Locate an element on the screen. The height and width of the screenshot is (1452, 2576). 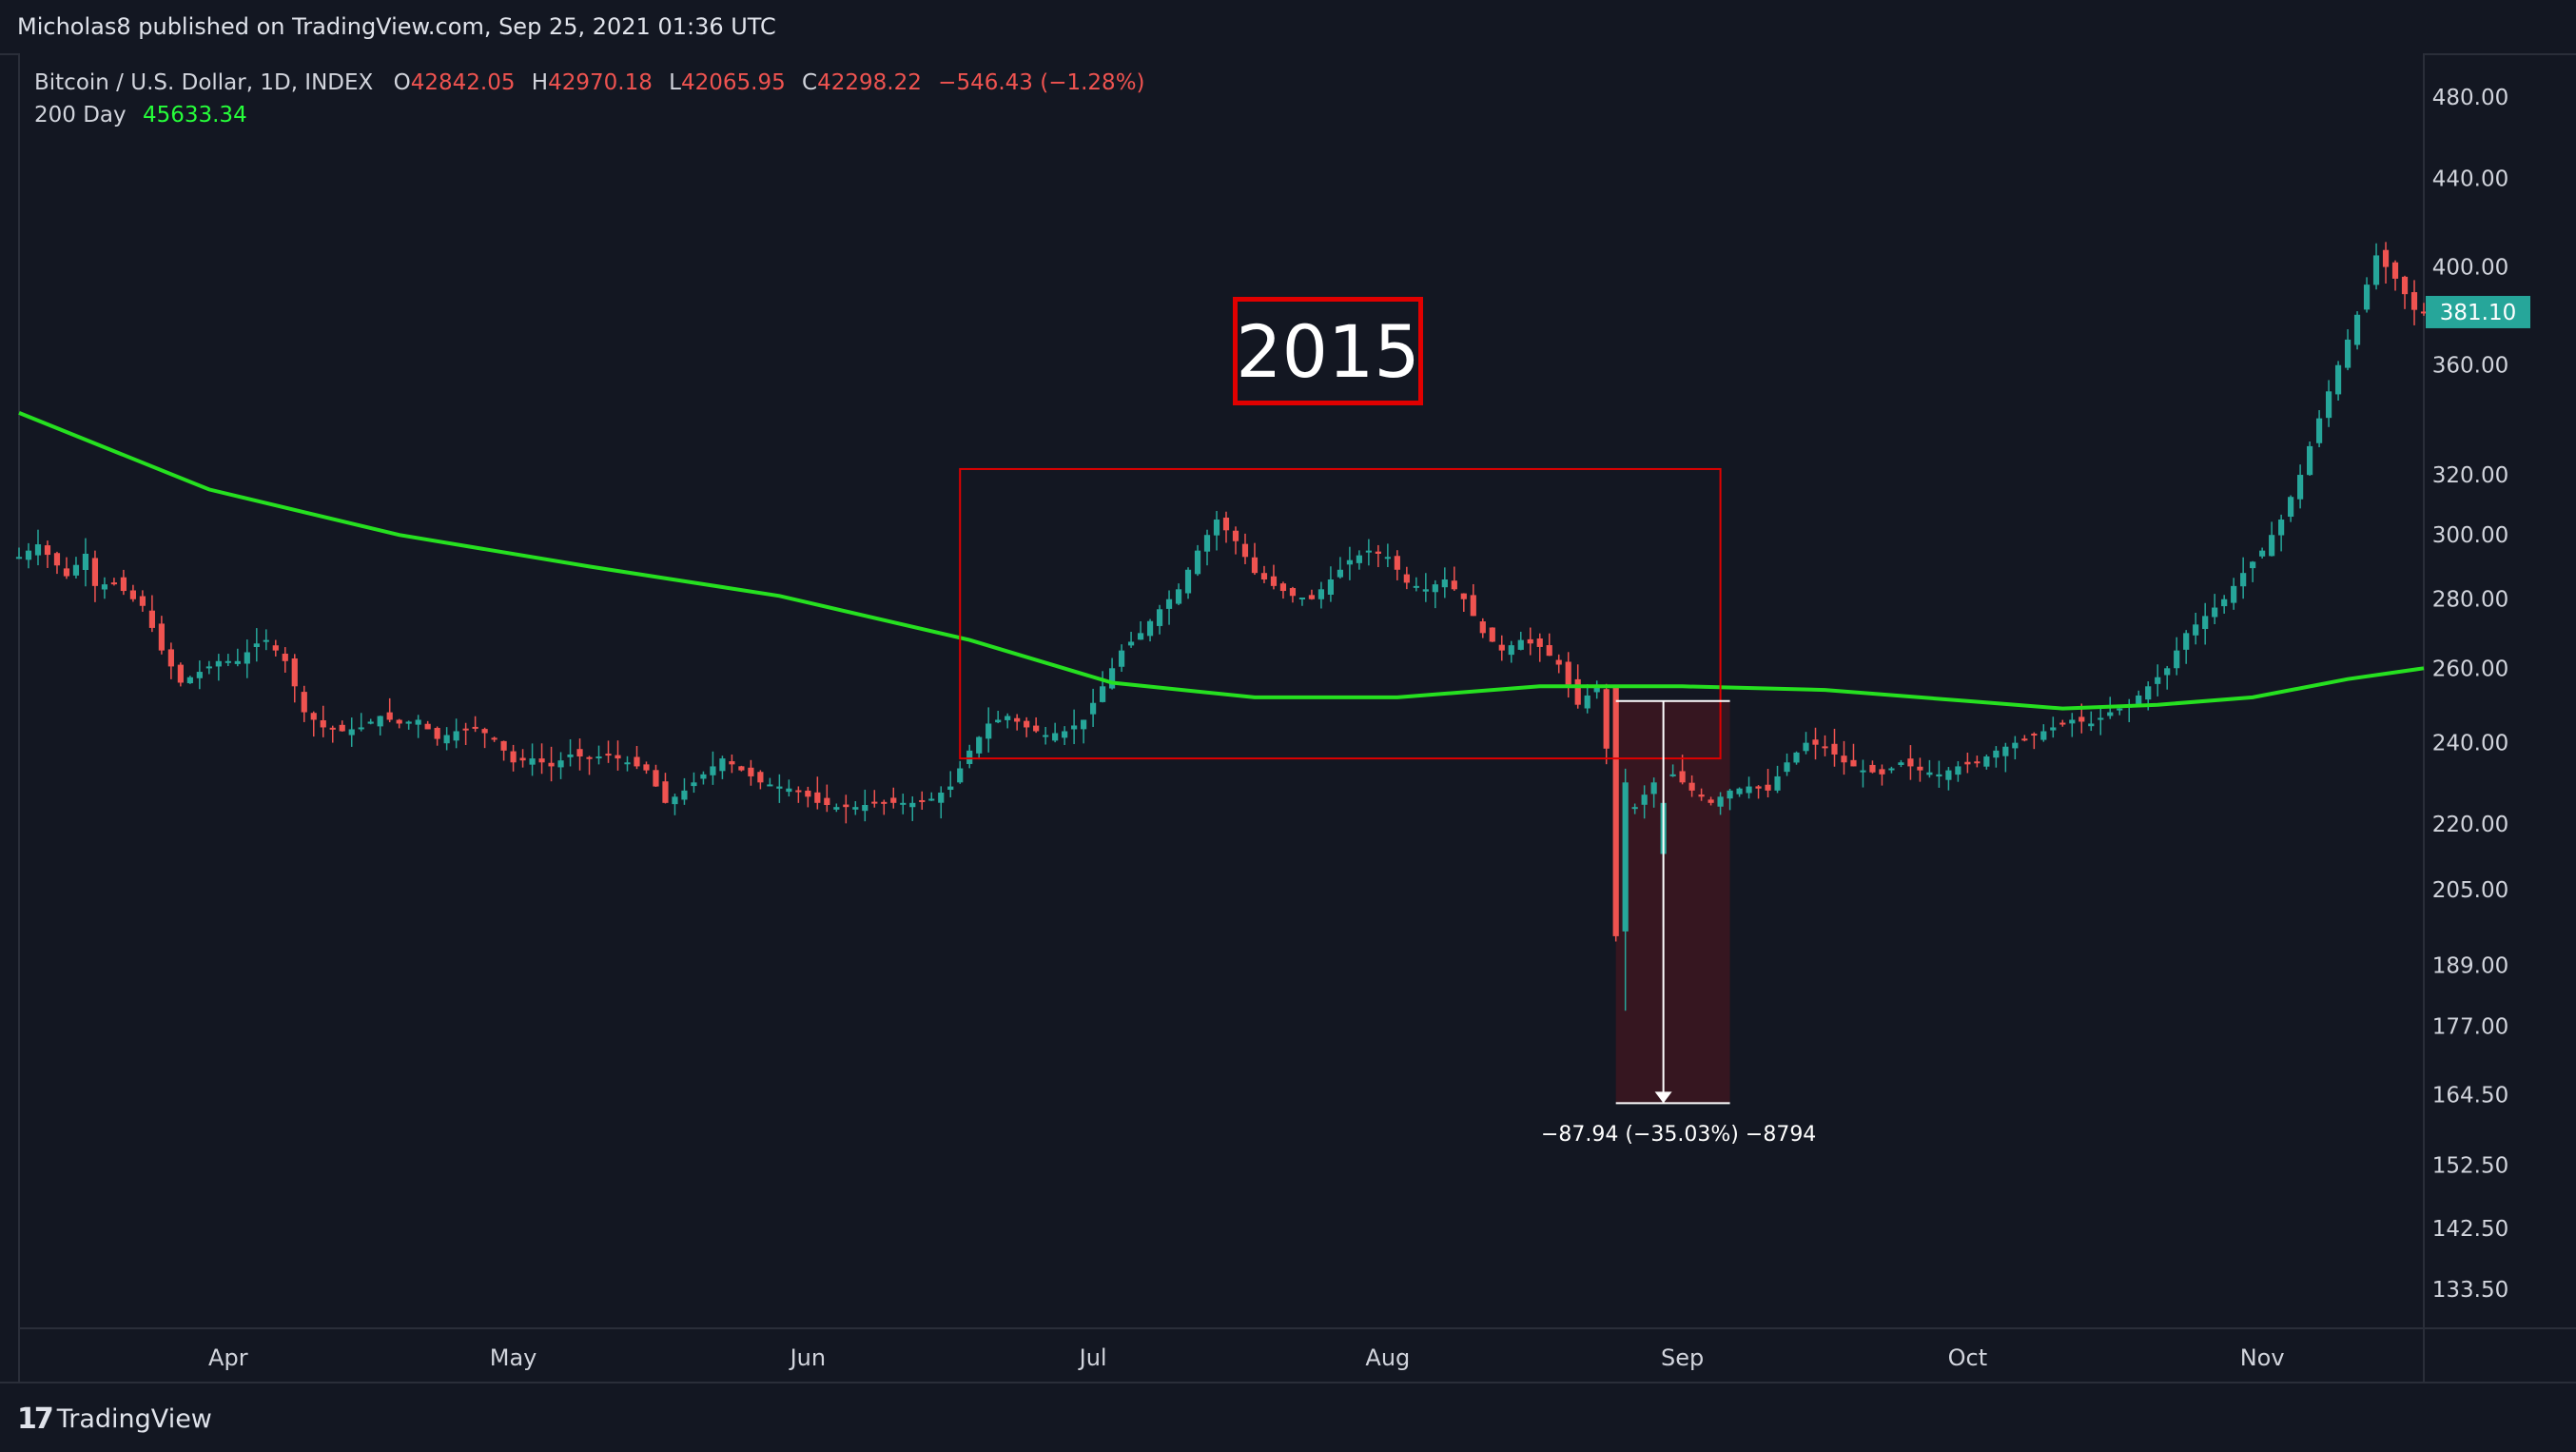
tradingview-brand: 17 TradingView is located at coordinates (115, 1420).